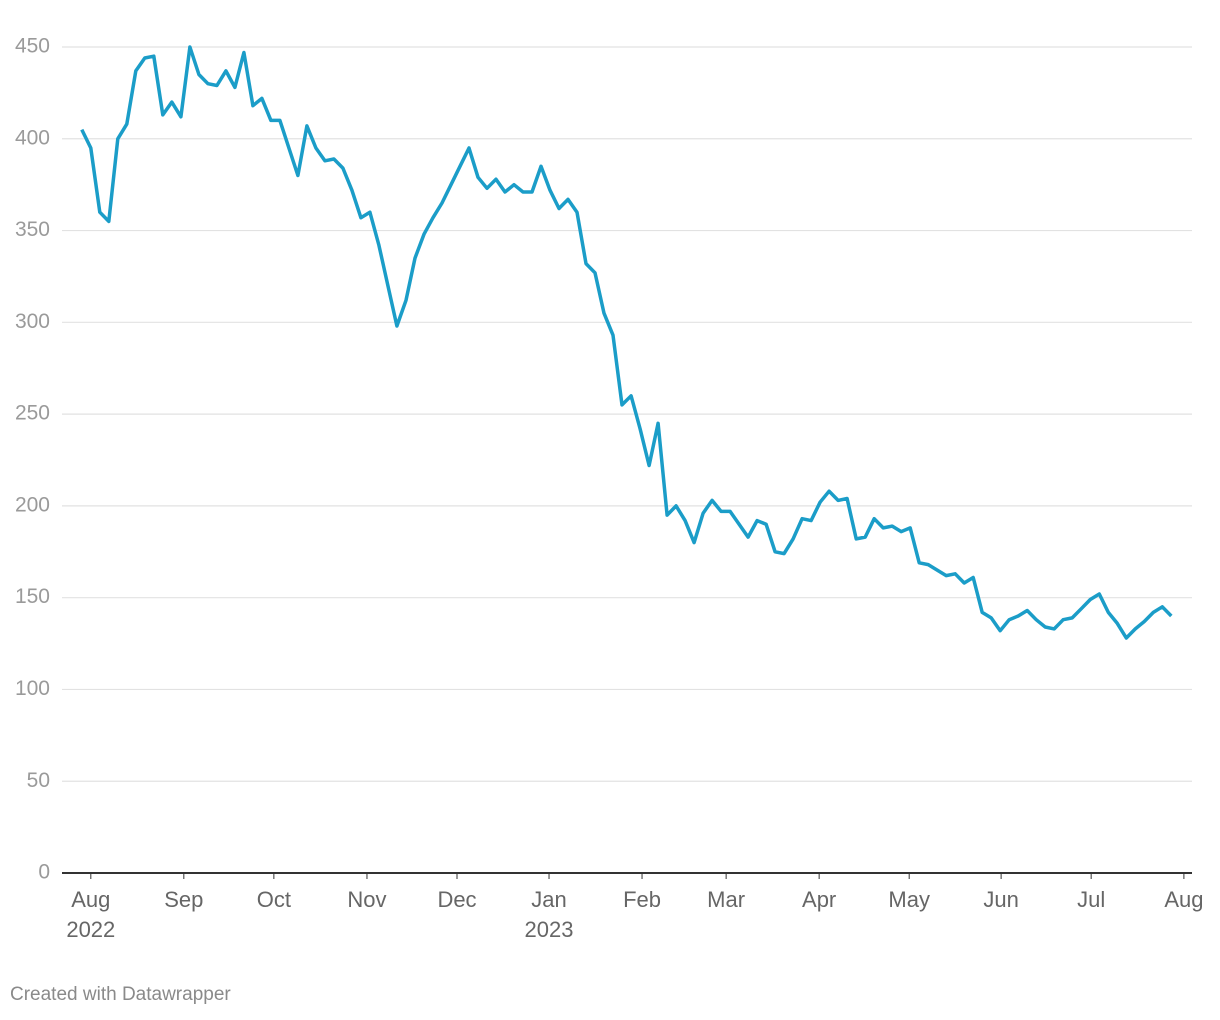  What do you see at coordinates (909, 899) in the screenshot?
I see `x-tick-label: May` at bounding box center [909, 899].